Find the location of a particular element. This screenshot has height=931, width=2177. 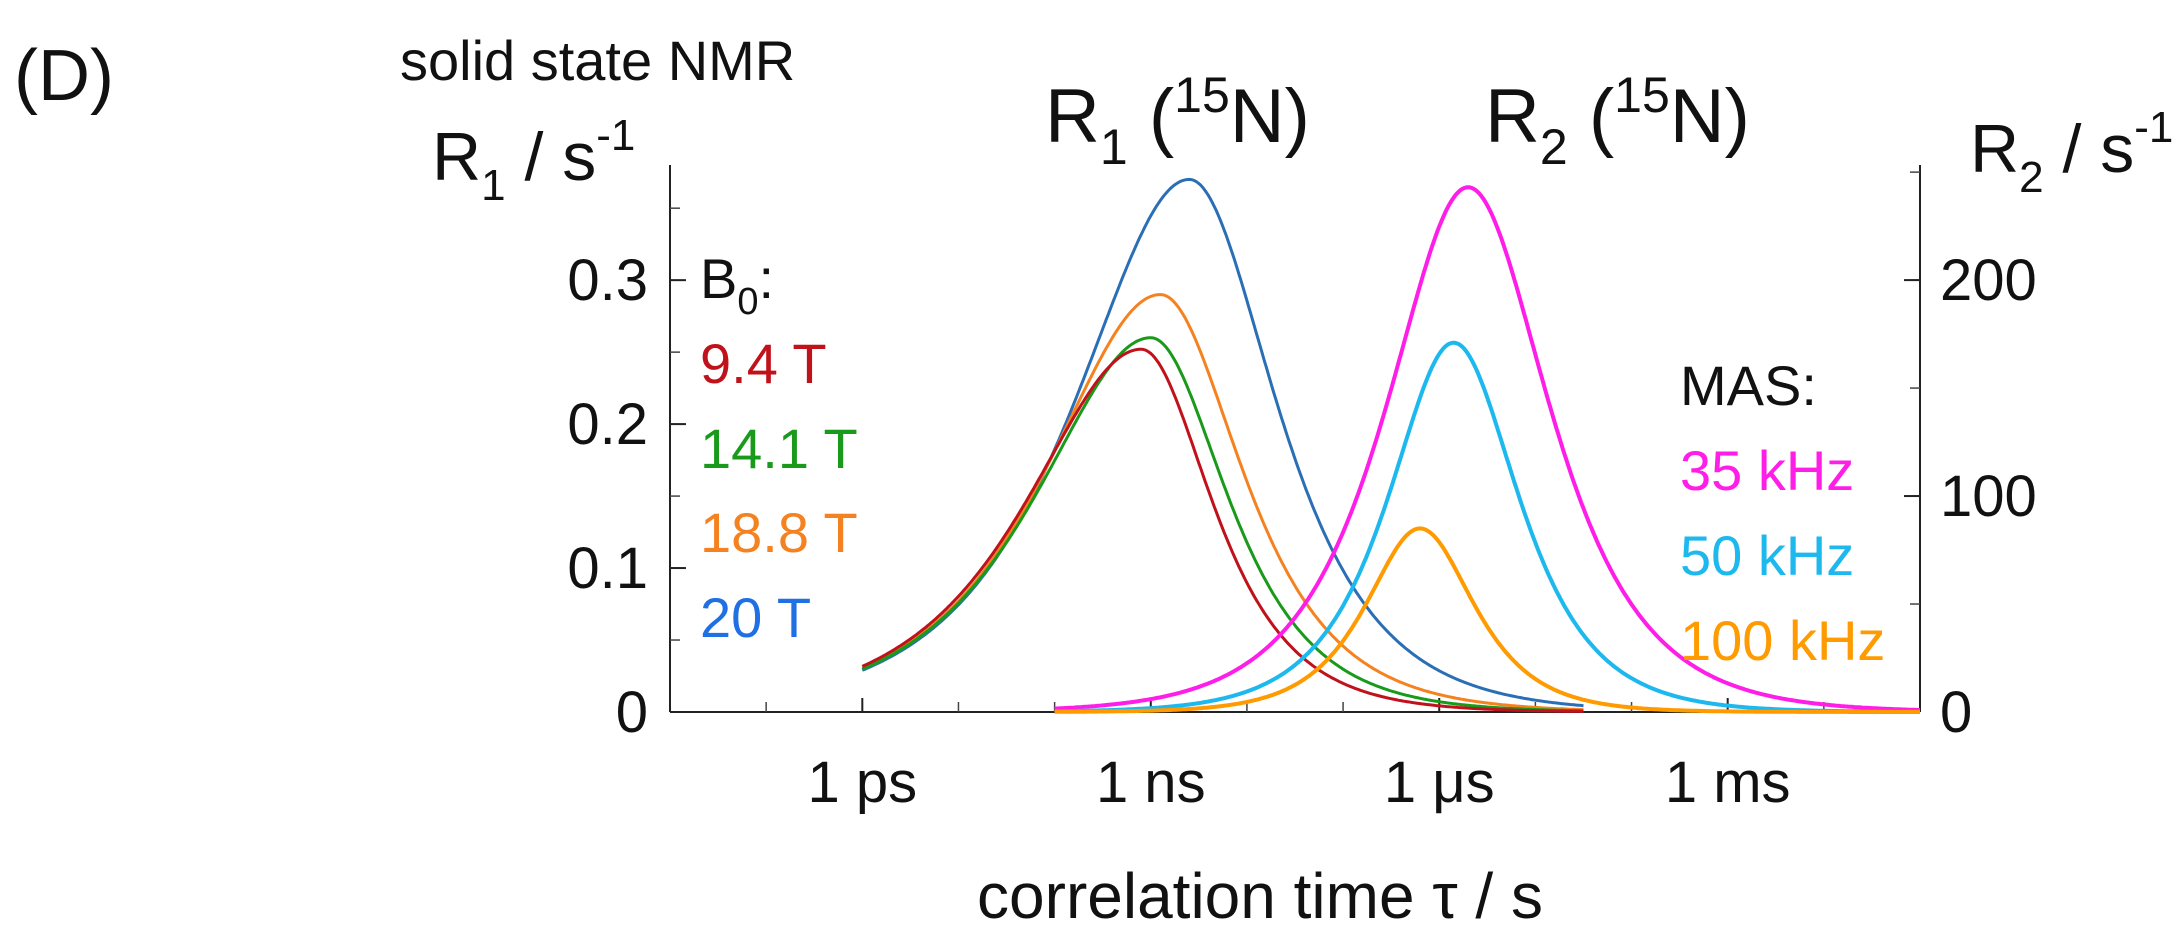

svg-text: R2 / s-1 is located at coordinates (2071, 152).